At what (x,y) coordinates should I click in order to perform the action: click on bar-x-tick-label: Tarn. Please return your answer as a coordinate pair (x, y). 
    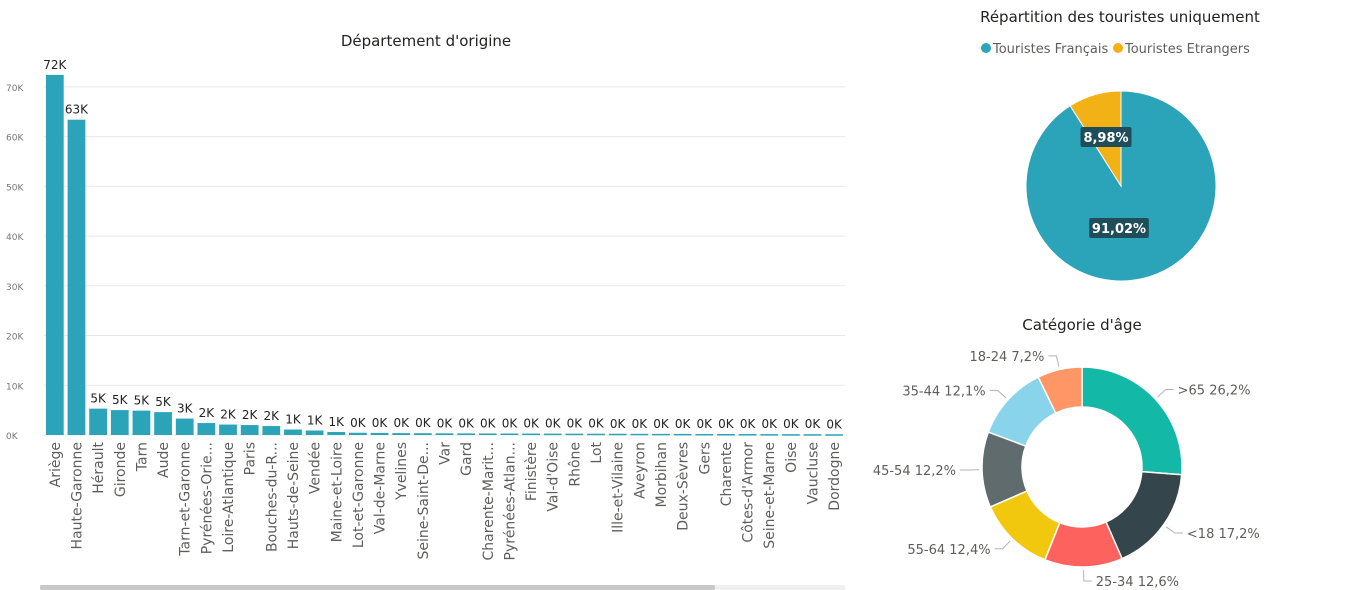
    Looking at the image, I should click on (142, 457).